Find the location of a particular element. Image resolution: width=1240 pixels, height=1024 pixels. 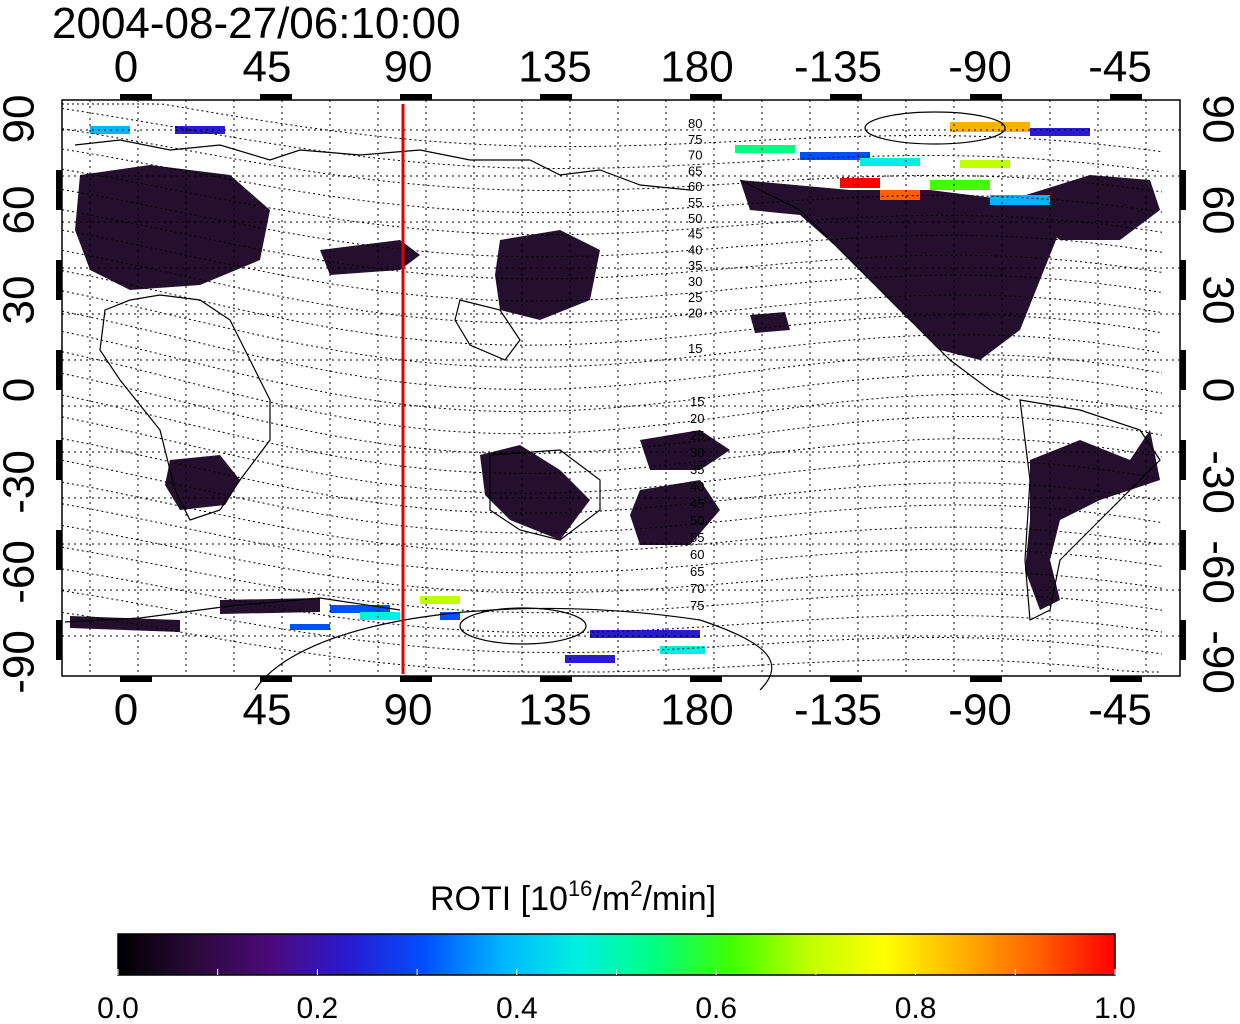

contour-label-south: 65 is located at coordinates (697, 571).